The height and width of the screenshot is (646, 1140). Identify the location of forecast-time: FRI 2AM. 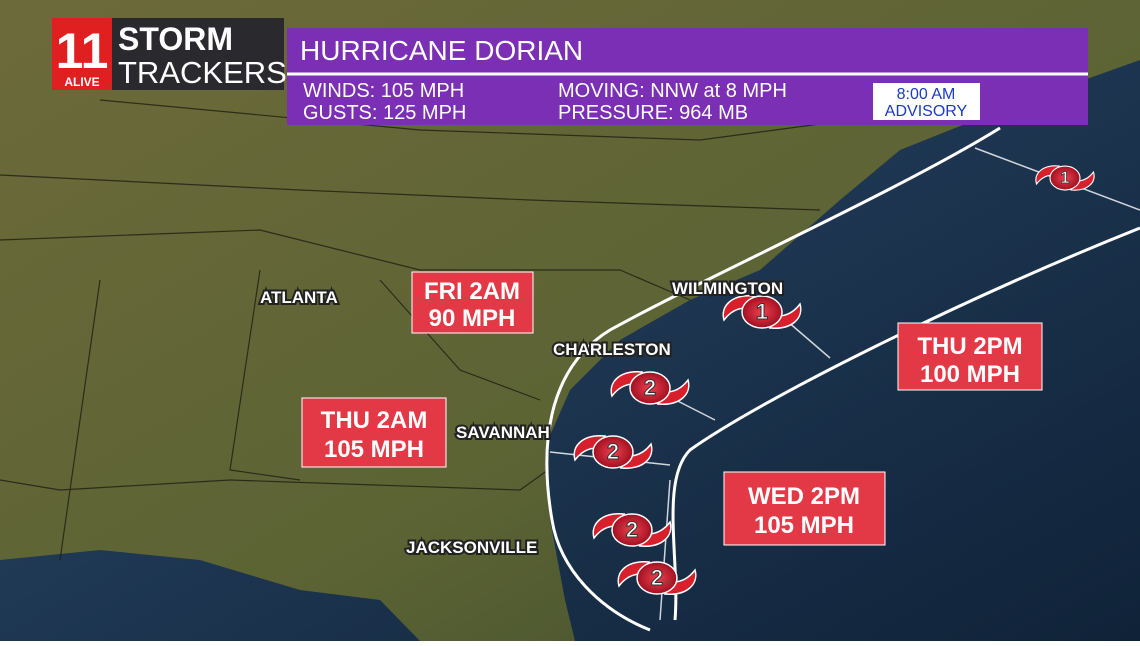
(472, 291).